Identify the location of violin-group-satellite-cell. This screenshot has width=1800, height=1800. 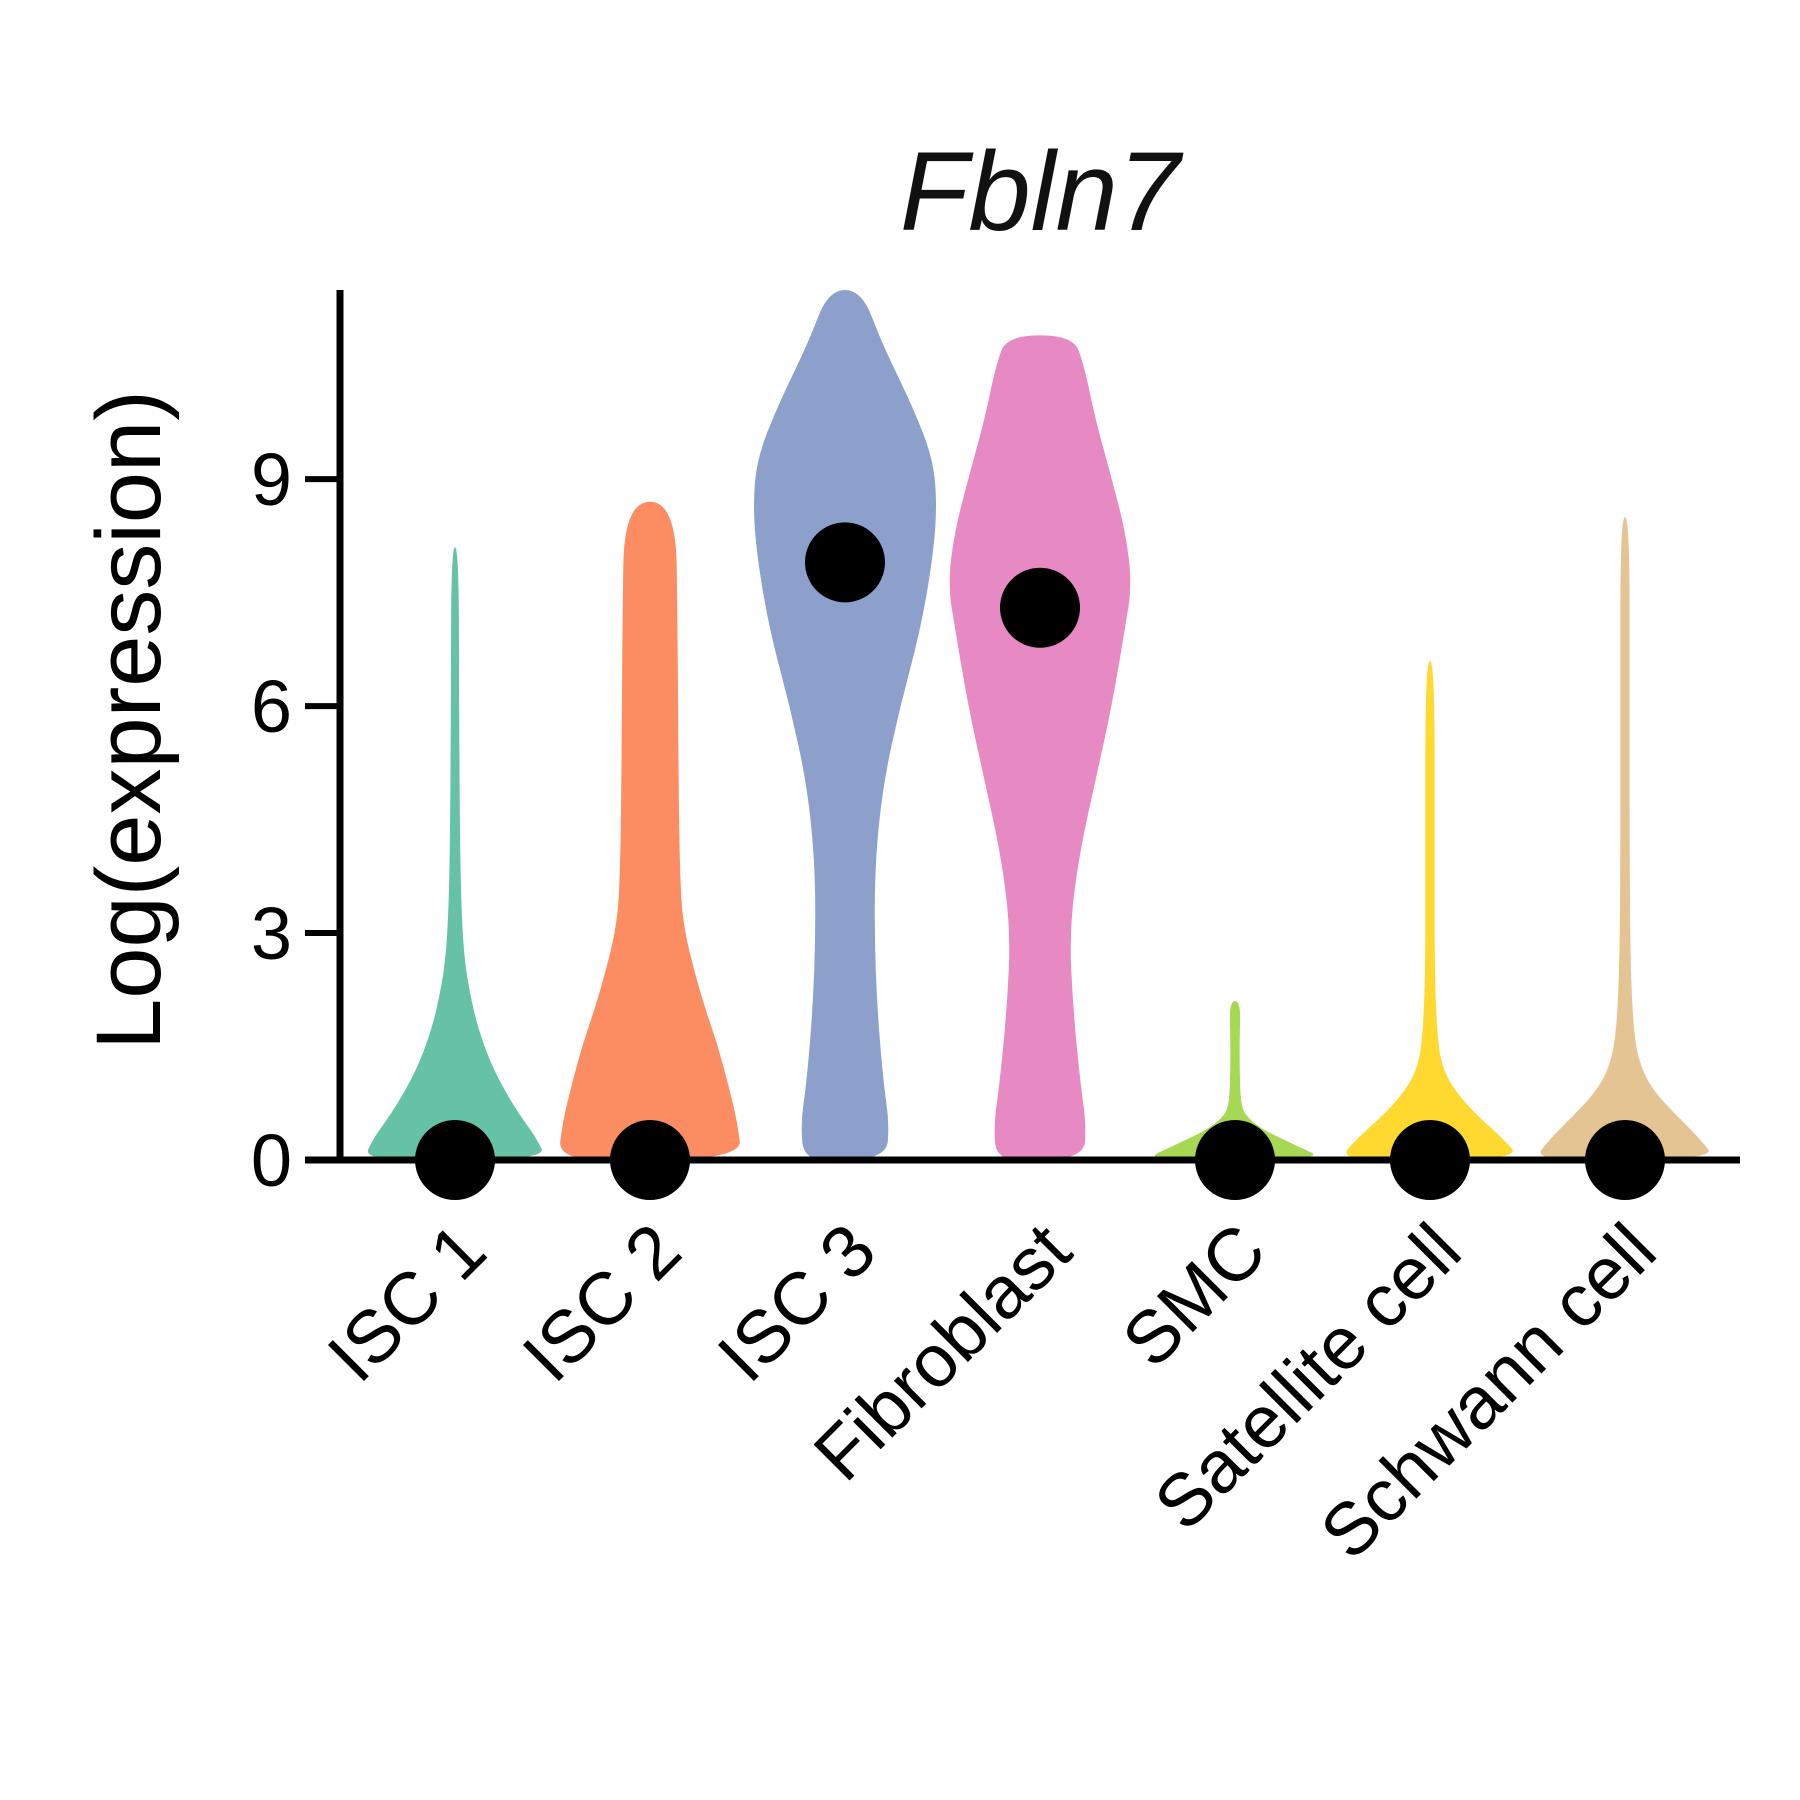
(1429, 930).